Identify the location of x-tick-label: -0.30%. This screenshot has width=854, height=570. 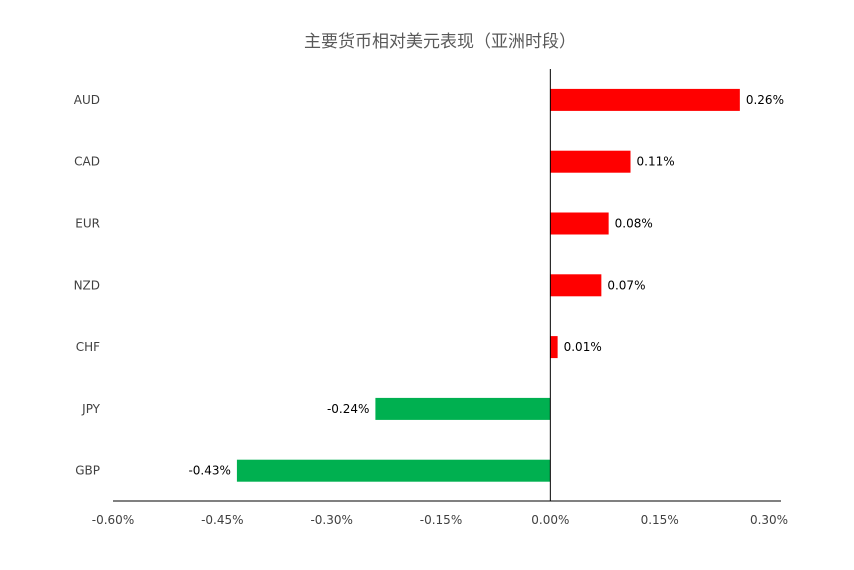
(331, 520).